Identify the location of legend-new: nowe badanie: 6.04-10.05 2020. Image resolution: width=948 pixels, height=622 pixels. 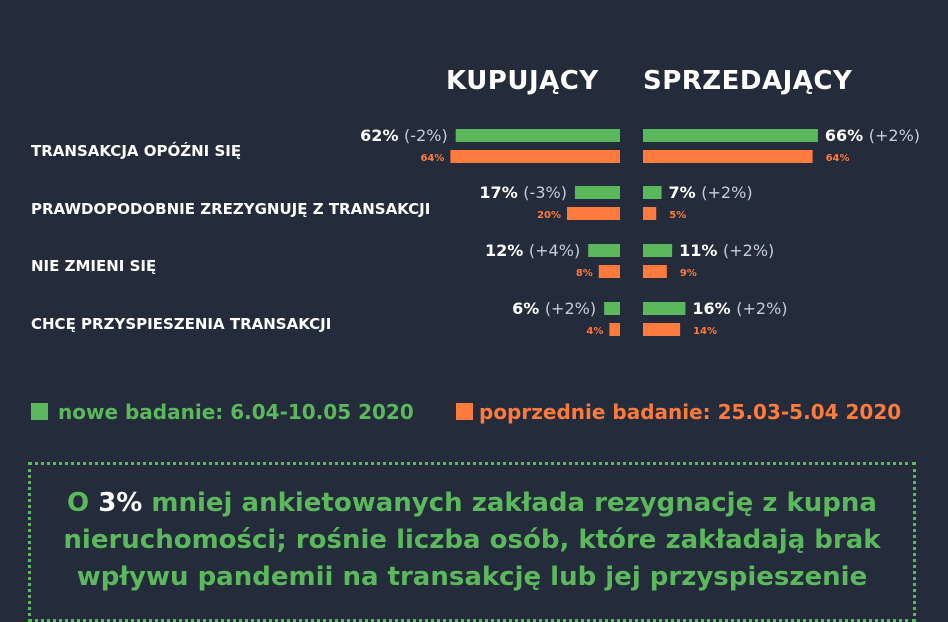
(222, 412).